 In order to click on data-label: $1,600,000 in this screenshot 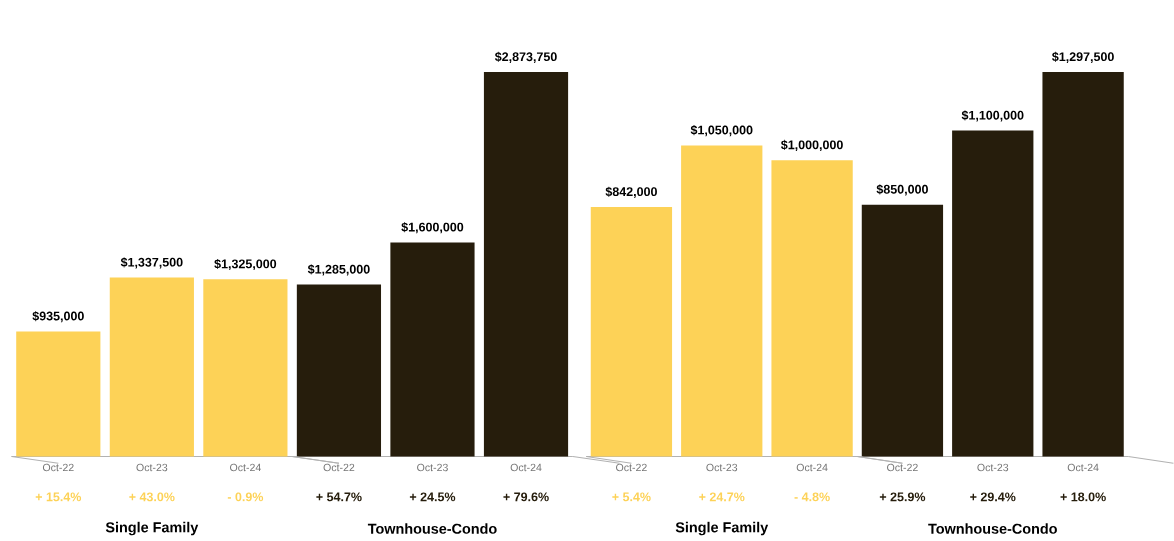, I will do `click(432, 228)`.